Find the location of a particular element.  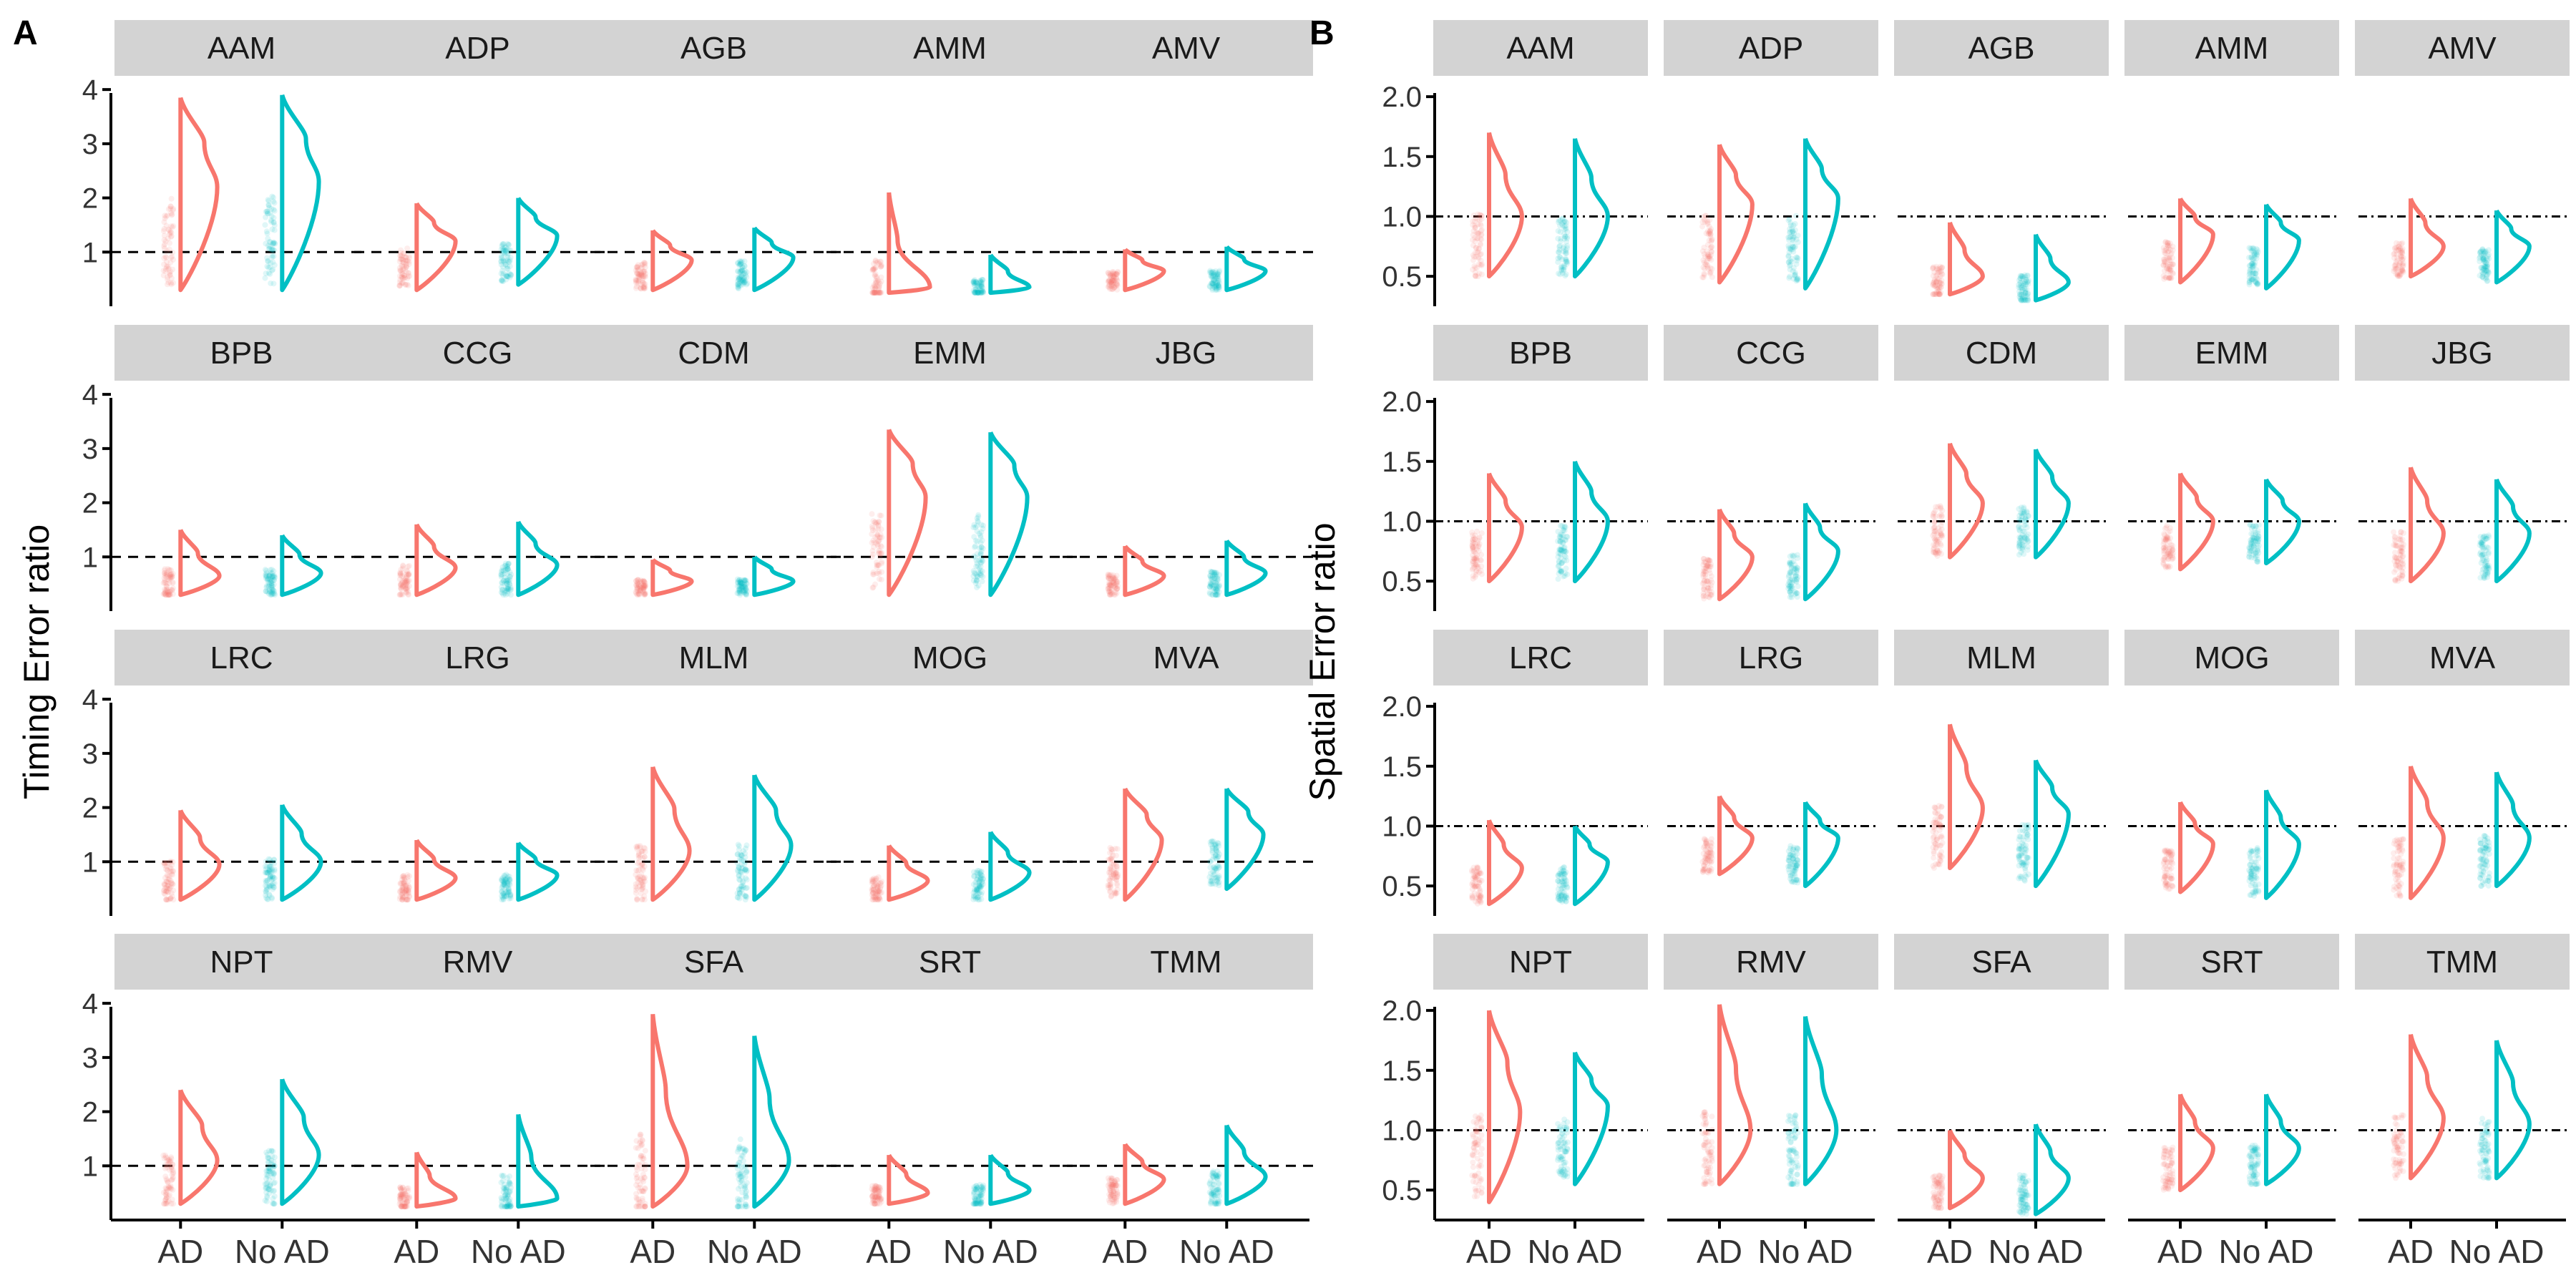

violin-no-ad is located at coordinates (529, 242).